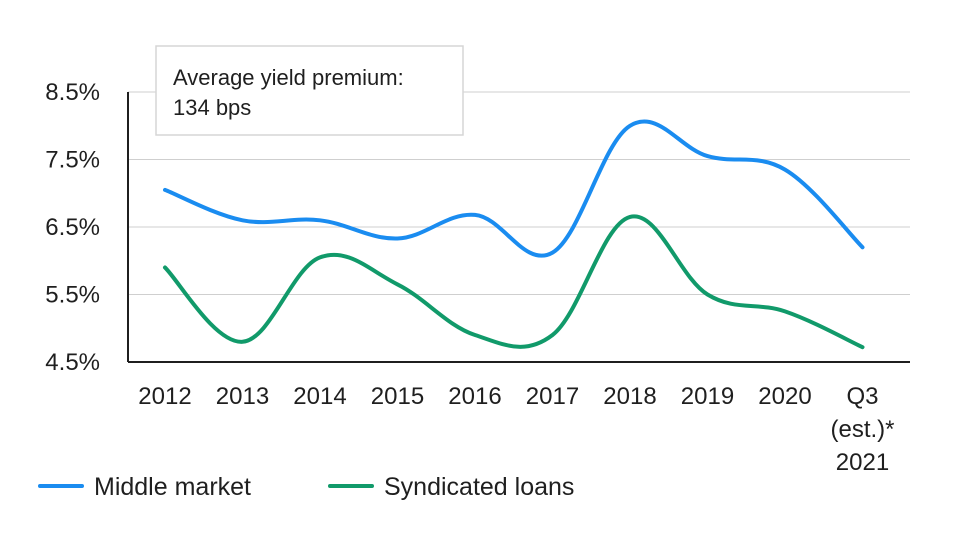 The height and width of the screenshot is (545, 960). Describe the element at coordinates (306, 487) in the screenshot. I see `legend: Middle market Syndicated loans` at that location.